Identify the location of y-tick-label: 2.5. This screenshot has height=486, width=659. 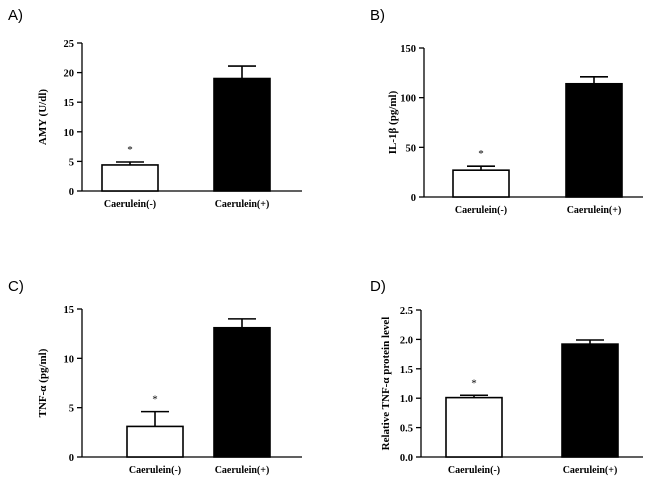
(406, 311).